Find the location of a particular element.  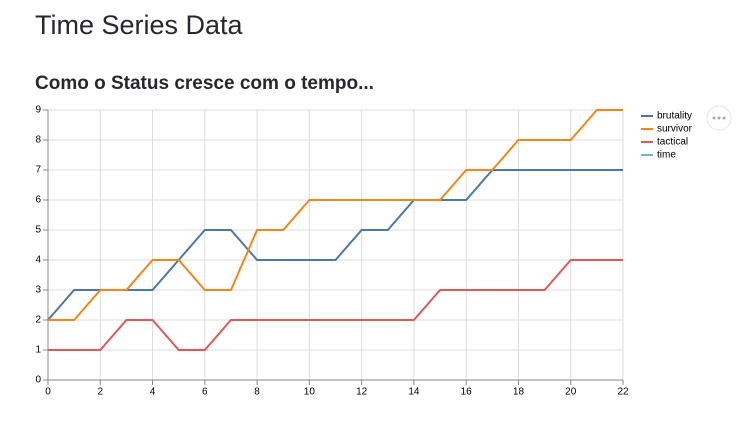

x-tick-label: 22 is located at coordinates (623, 392).